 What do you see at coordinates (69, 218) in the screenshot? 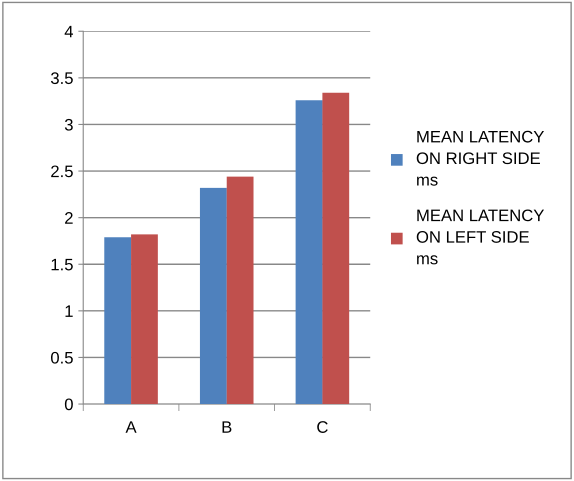
I see `y-tick-label: 2` at bounding box center [69, 218].